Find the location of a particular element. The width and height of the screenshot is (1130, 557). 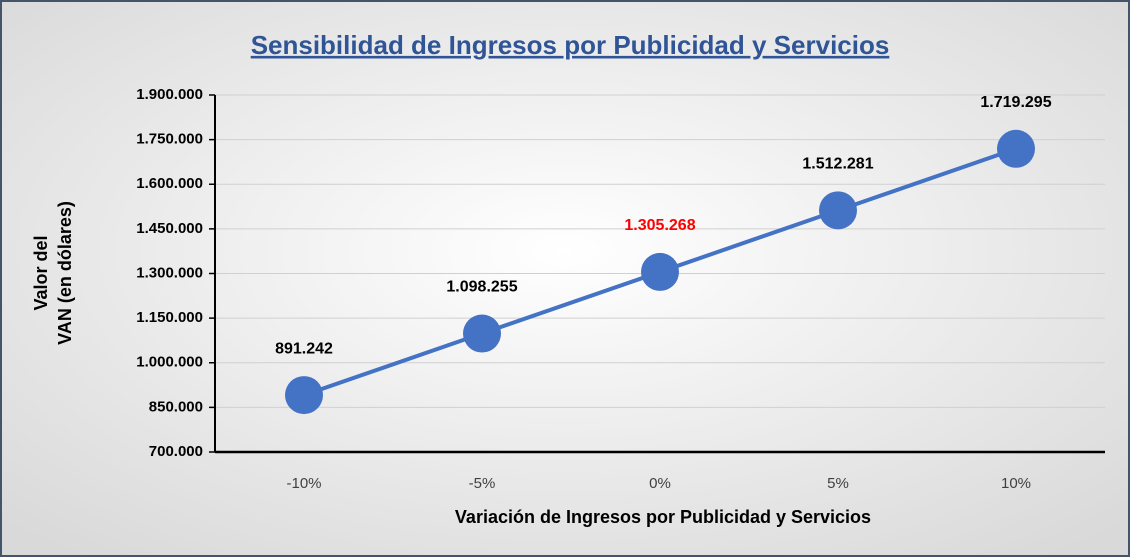

y-tick-label: 1.600.000 is located at coordinates (169, 183).